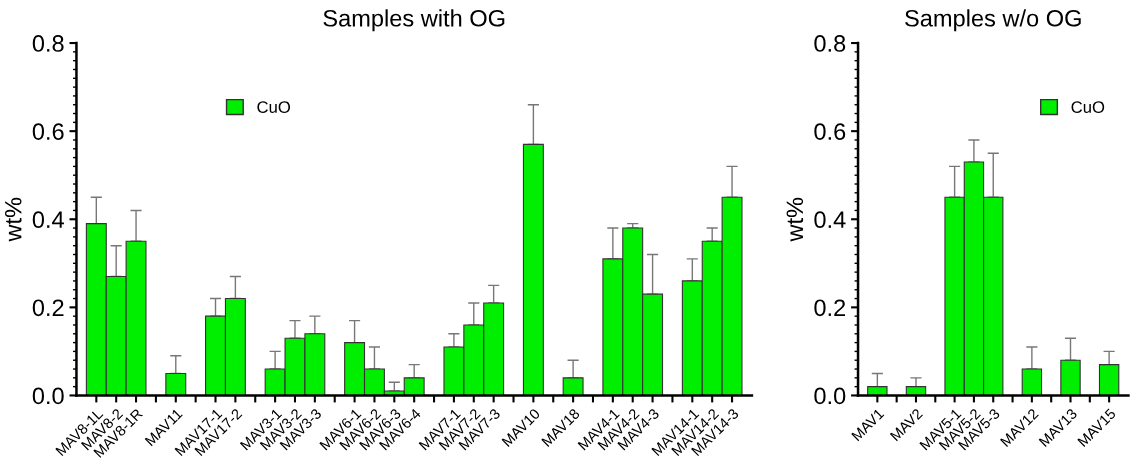 The width and height of the screenshot is (1141, 468). I want to click on chart-title: Samples with OG, so click(414, 20).